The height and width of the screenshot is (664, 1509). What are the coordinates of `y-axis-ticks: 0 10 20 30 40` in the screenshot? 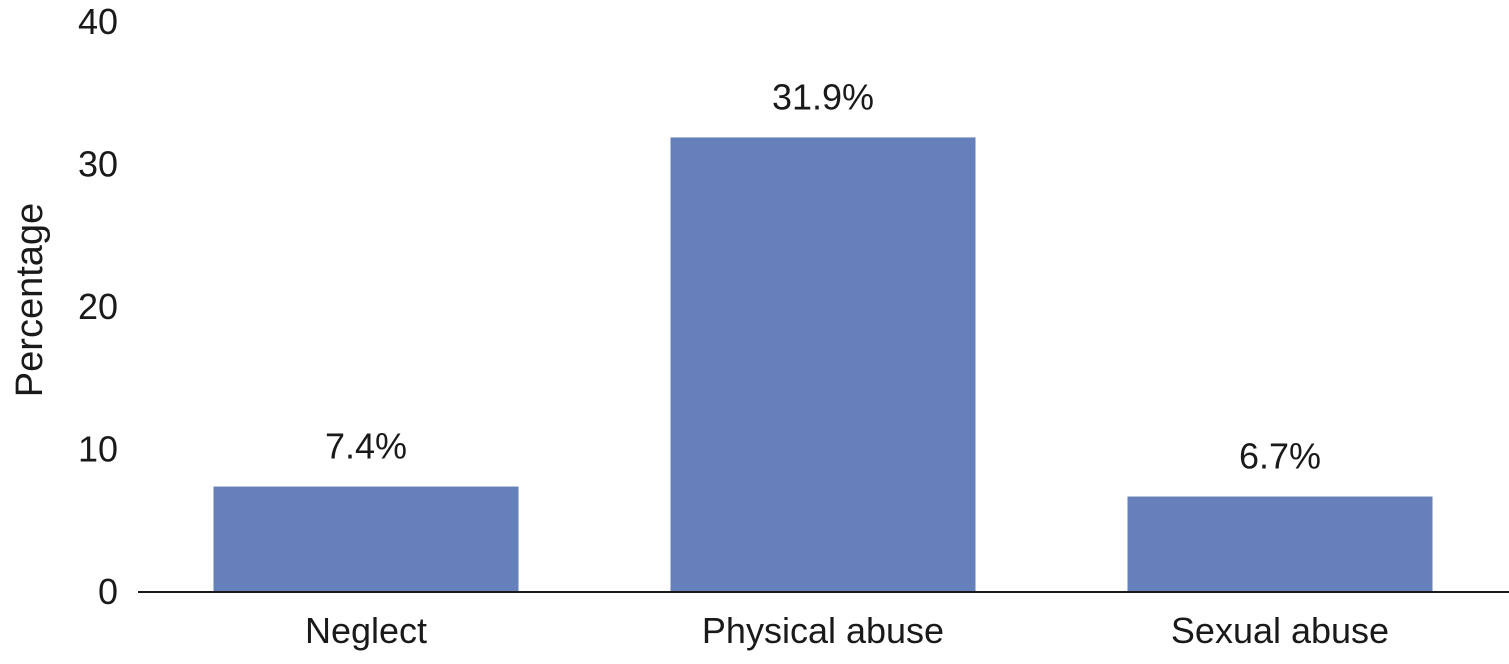 It's located at (98, 306).